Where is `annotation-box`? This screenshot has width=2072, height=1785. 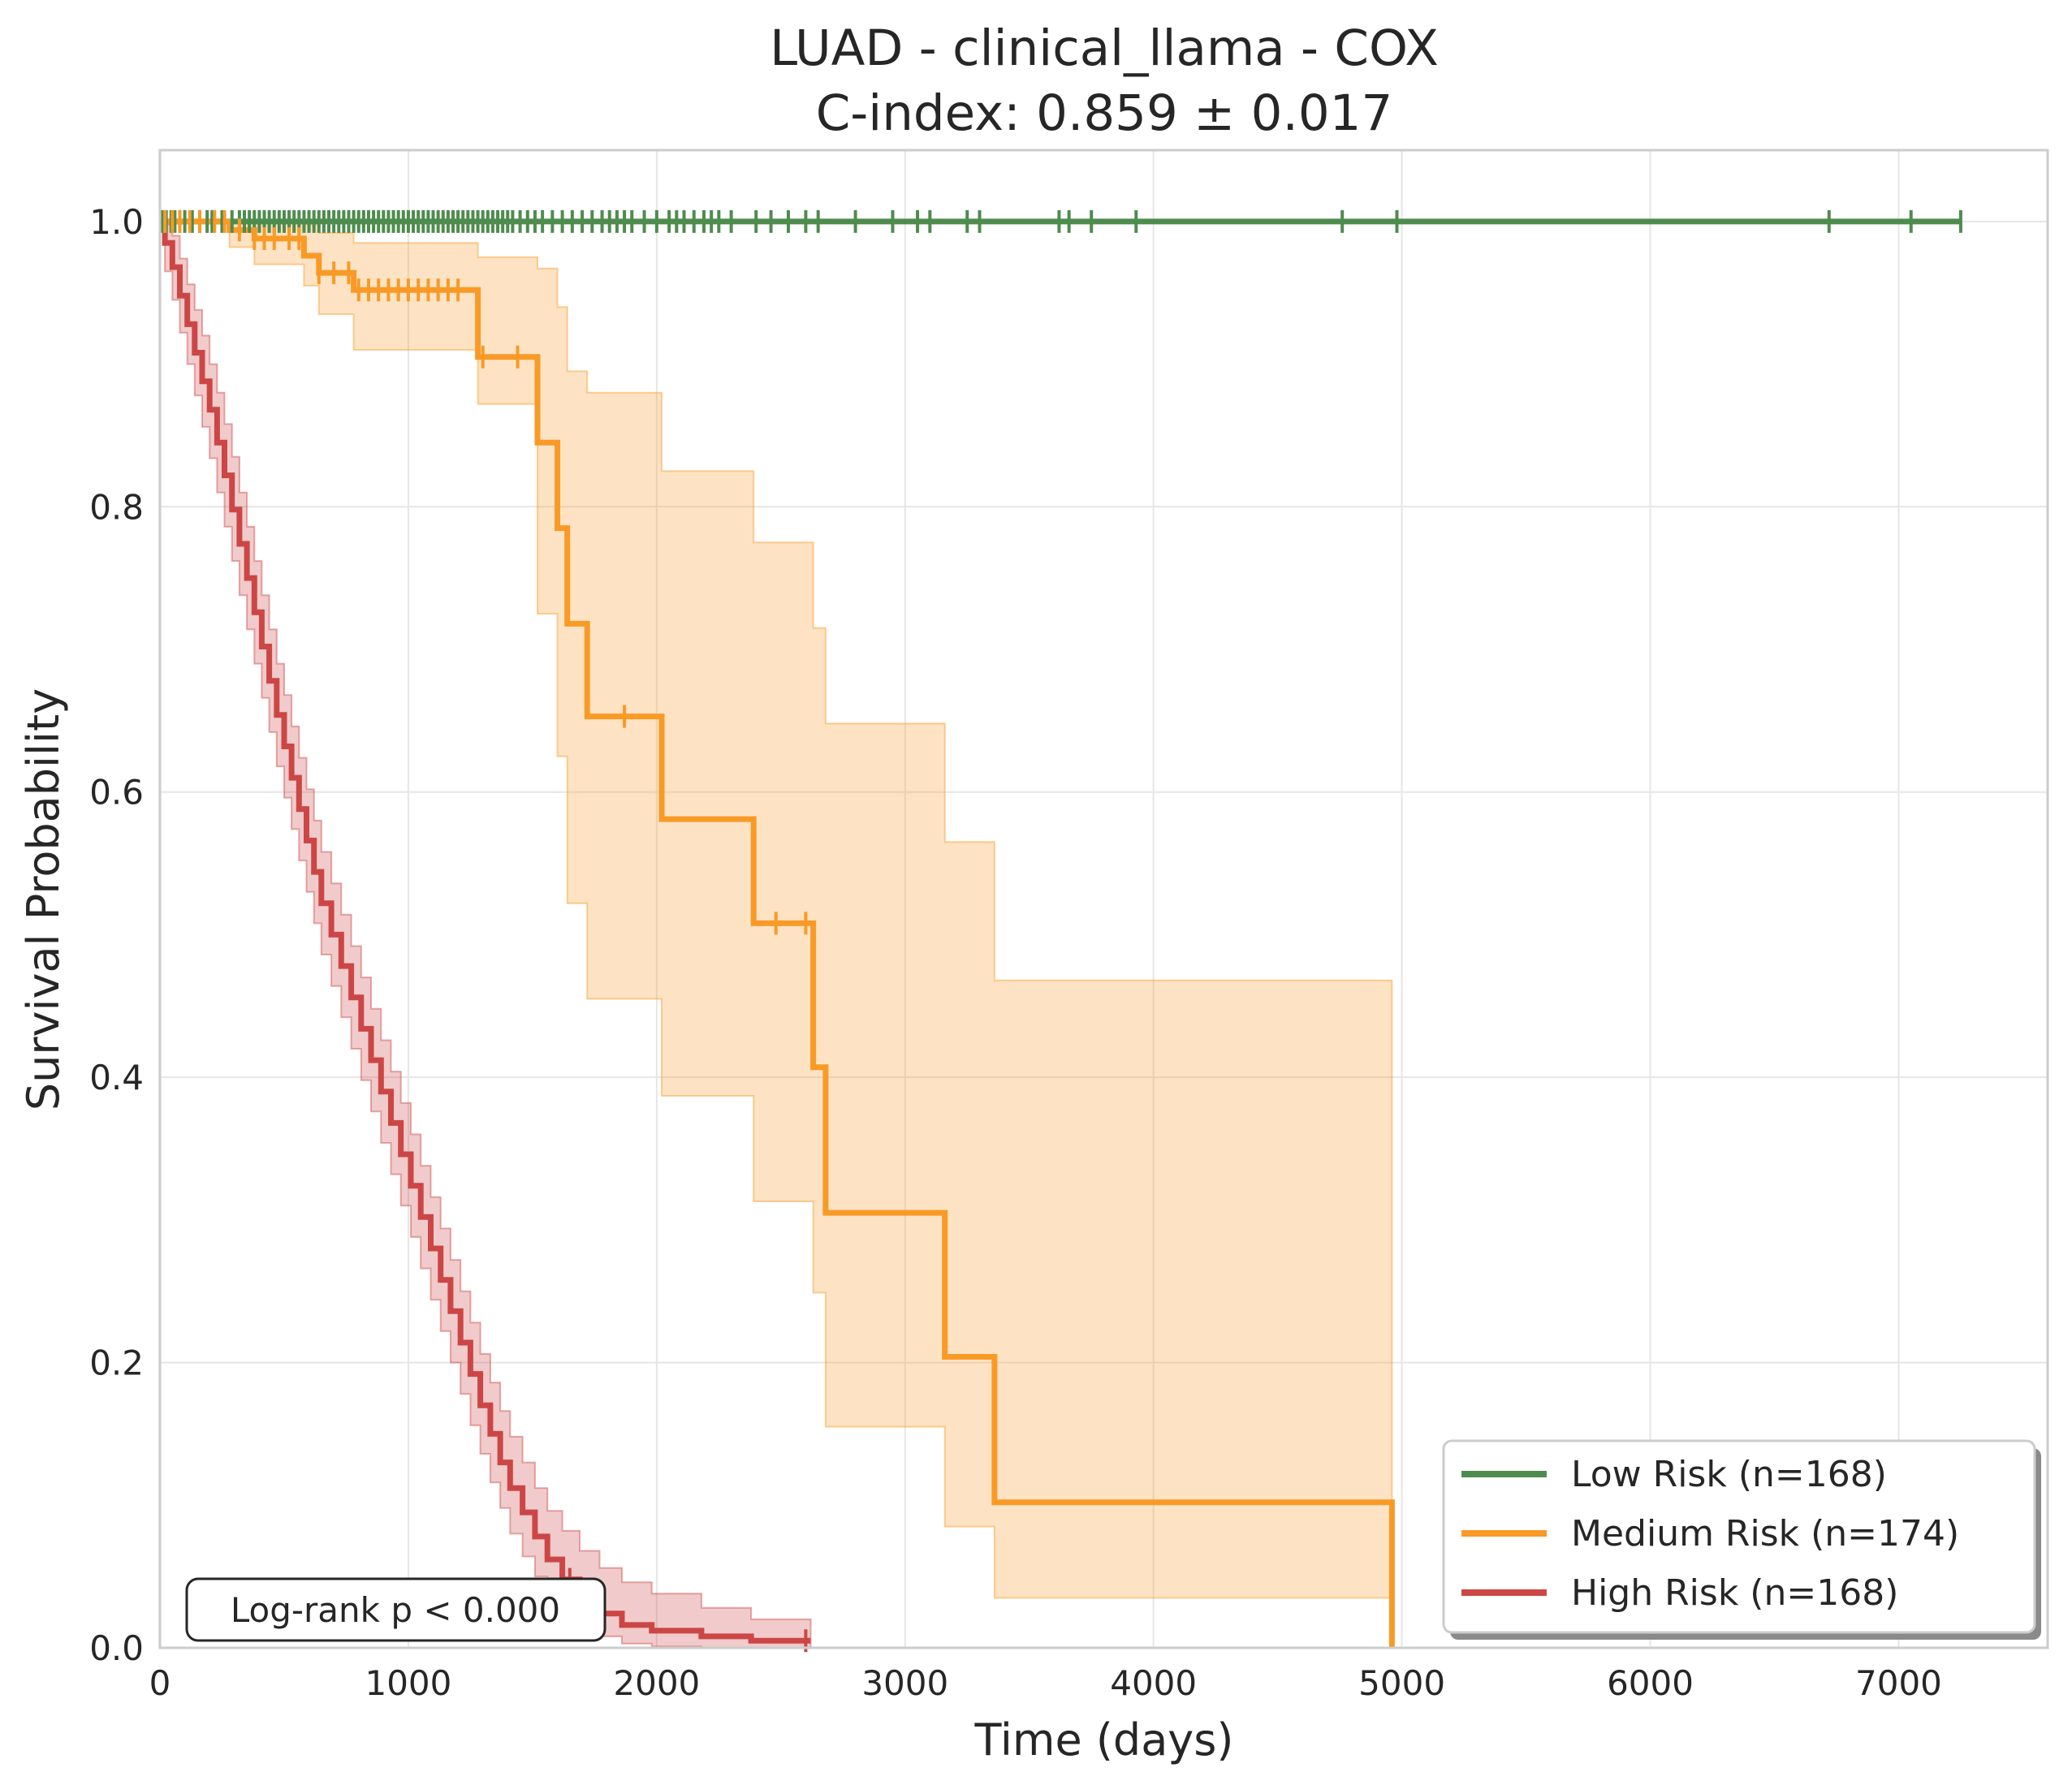
annotation-box is located at coordinates (395, 1610).